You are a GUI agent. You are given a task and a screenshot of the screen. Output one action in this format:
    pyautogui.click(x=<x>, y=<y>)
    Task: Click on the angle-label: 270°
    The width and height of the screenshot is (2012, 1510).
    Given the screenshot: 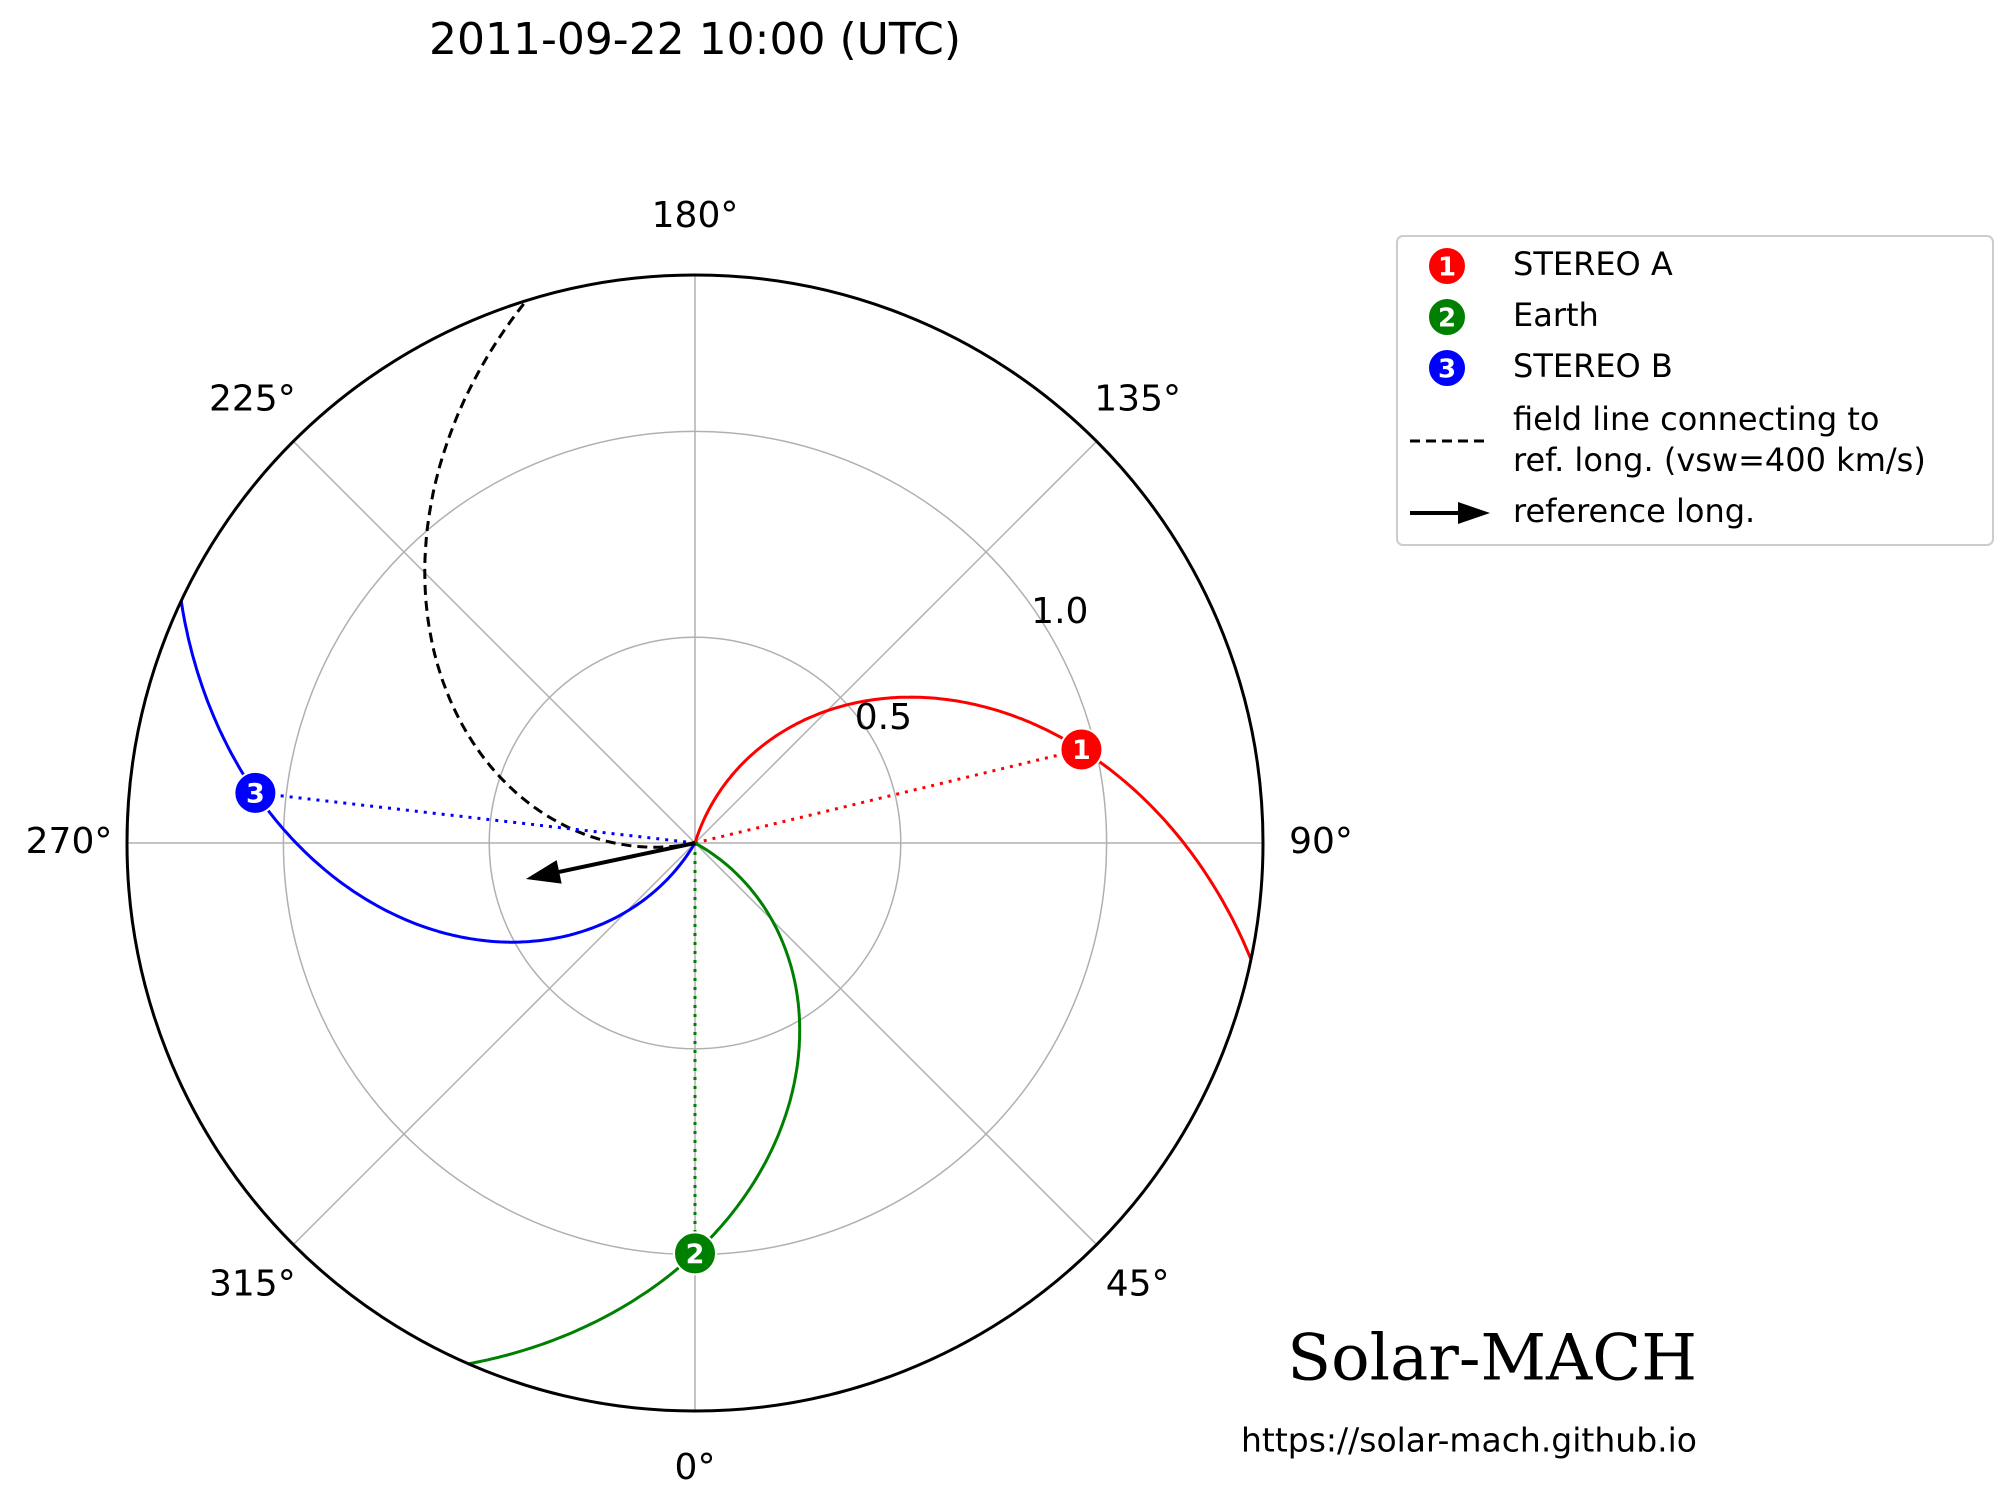 What is the action you would take?
    pyautogui.click(x=69, y=841)
    